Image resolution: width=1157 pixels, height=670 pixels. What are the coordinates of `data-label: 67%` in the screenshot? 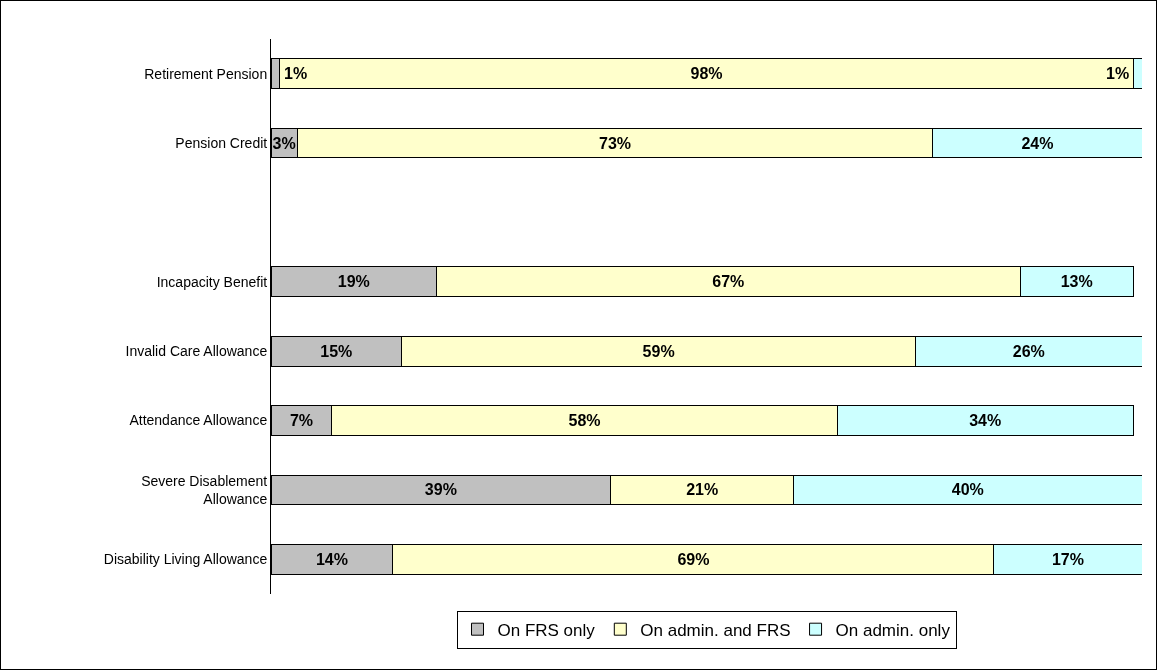 It's located at (728, 282).